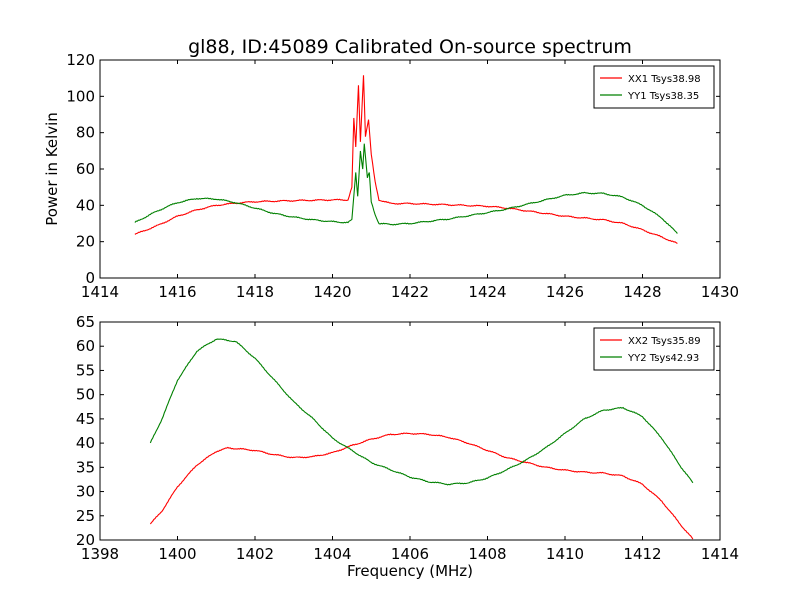  Describe the element at coordinates (85, 467) in the screenshot. I see `y-tick-label: 35` at that location.